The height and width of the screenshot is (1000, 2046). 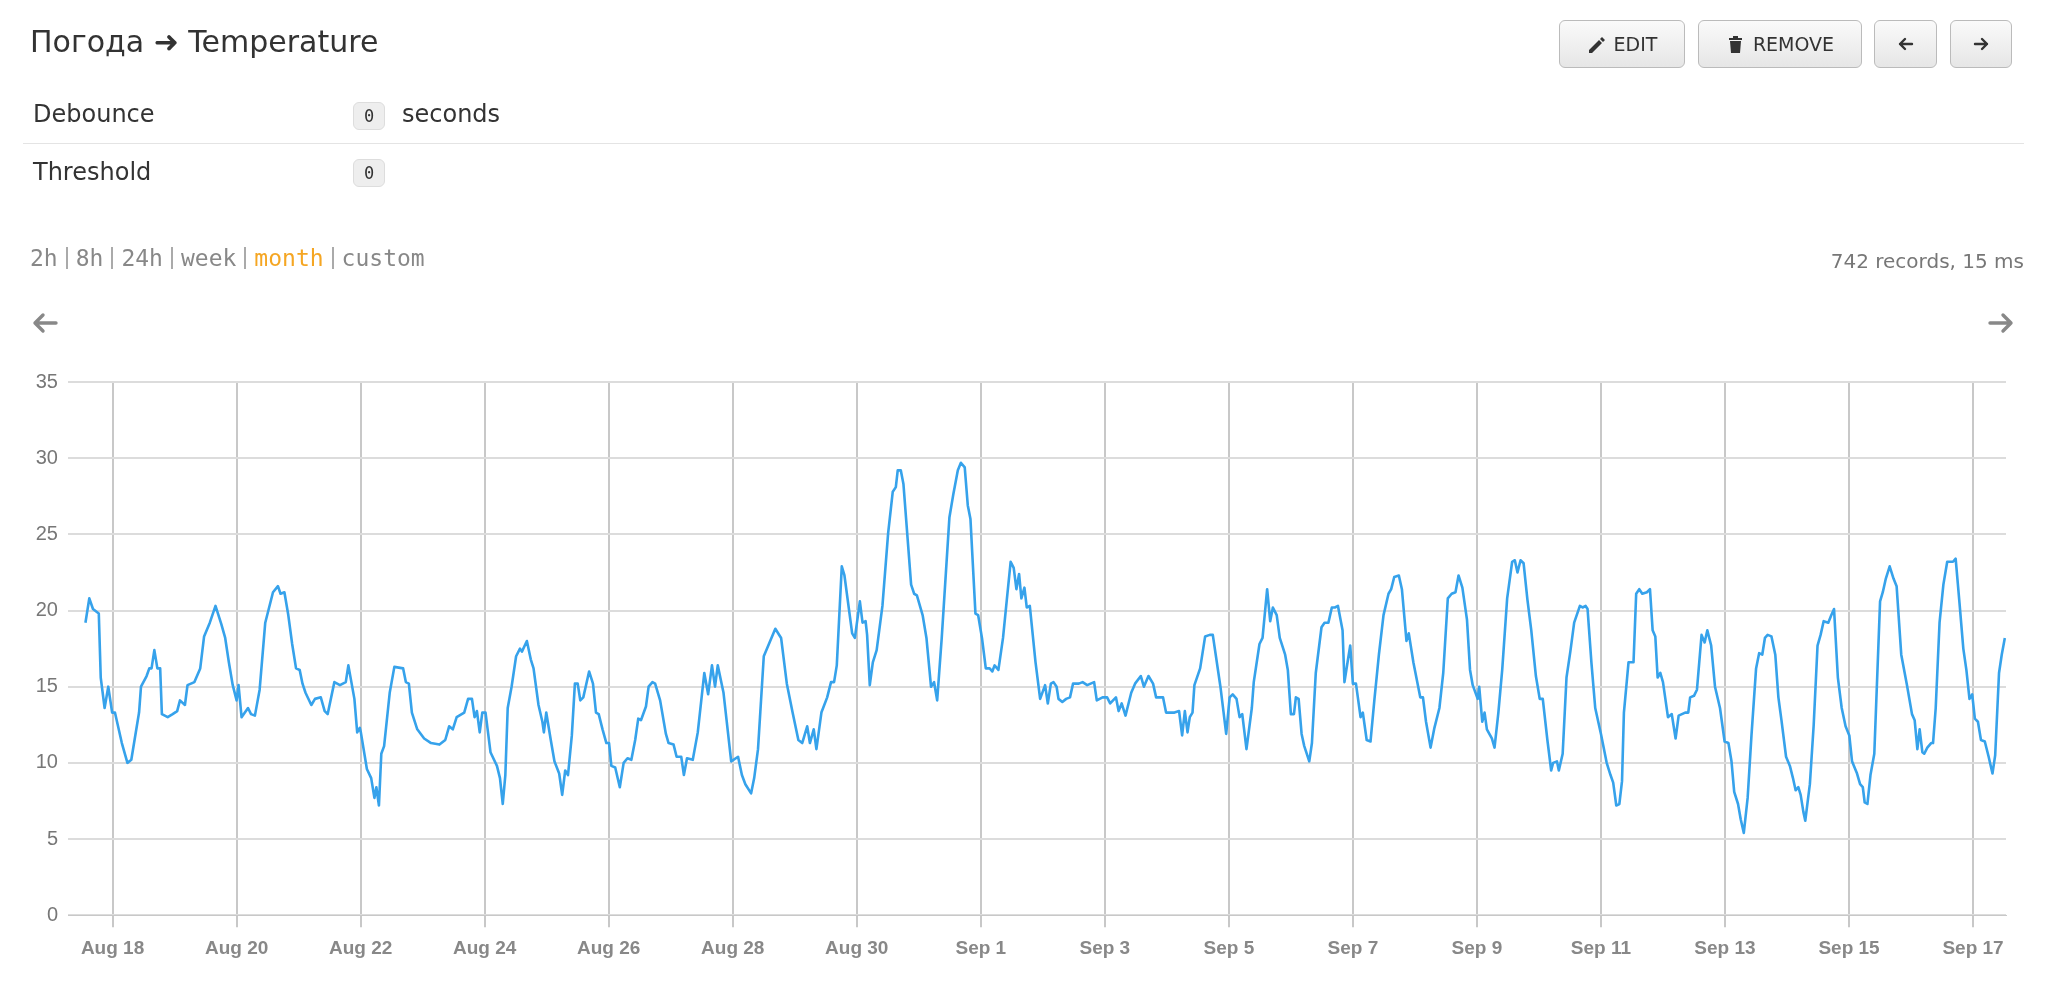 What do you see at coordinates (92, 172) in the screenshot?
I see `text: Threshold` at bounding box center [92, 172].